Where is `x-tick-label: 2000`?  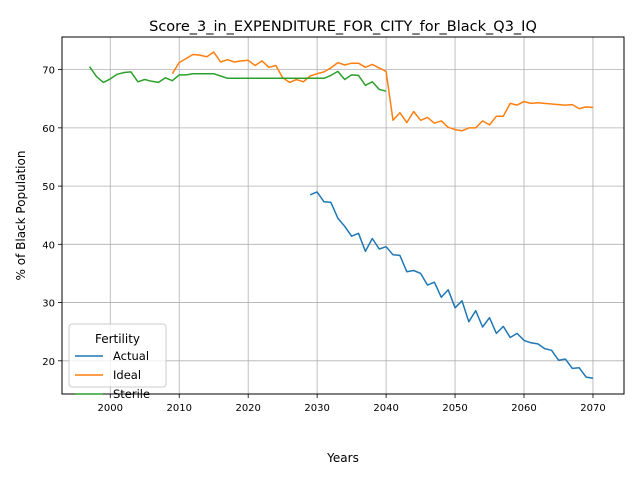 x-tick-label: 2000 is located at coordinates (110, 408).